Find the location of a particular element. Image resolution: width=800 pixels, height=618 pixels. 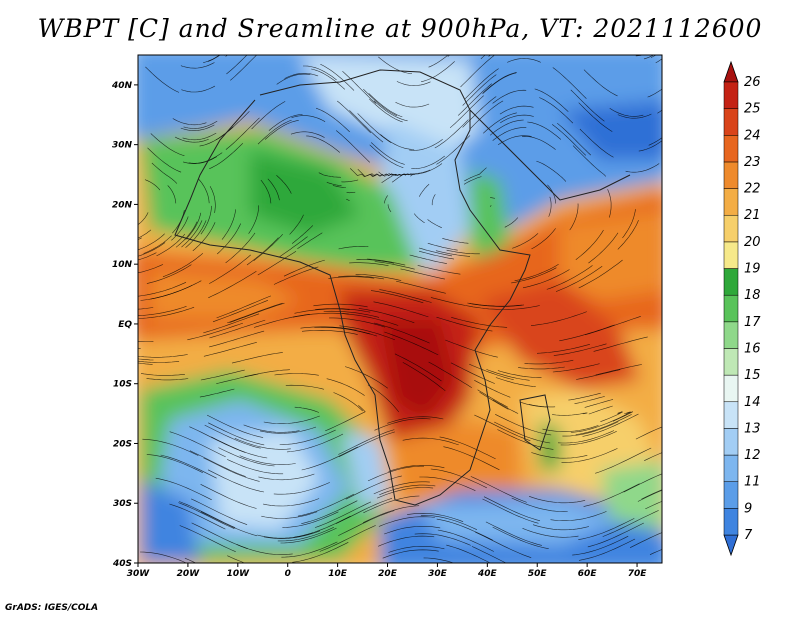

lon-tick-label: 50E is located at coordinates (538, 574).